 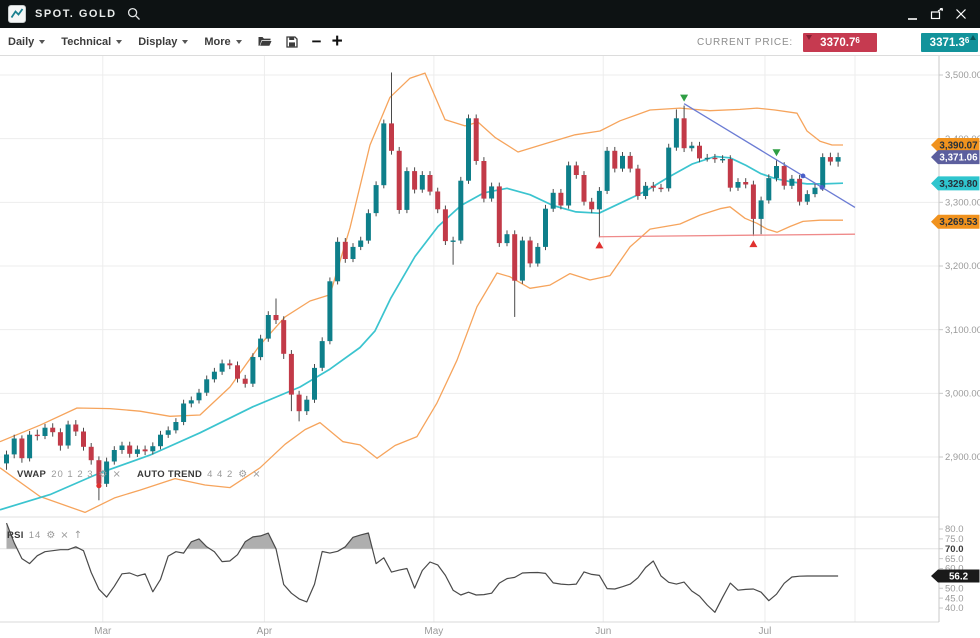 What do you see at coordinates (962, 266) in the screenshot?
I see `svg-text: 3,200.00` at bounding box center [962, 266].